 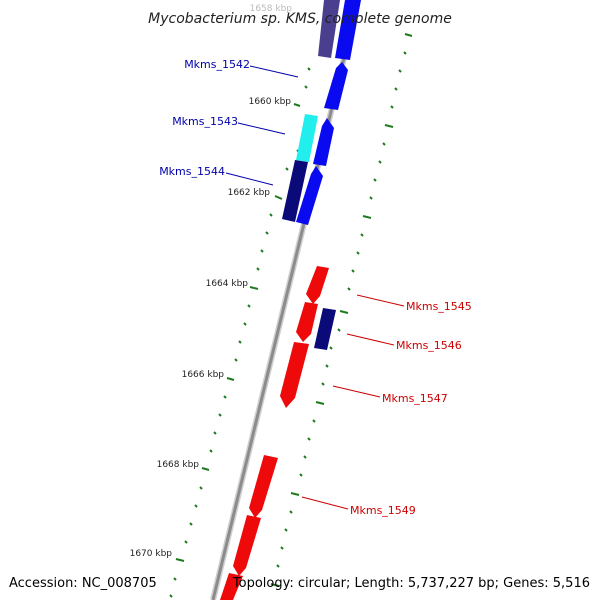 What do you see at coordinates (300, 19) in the screenshot?
I see `map-title: Mycobacterium sp. KMS, complete genome` at bounding box center [300, 19].